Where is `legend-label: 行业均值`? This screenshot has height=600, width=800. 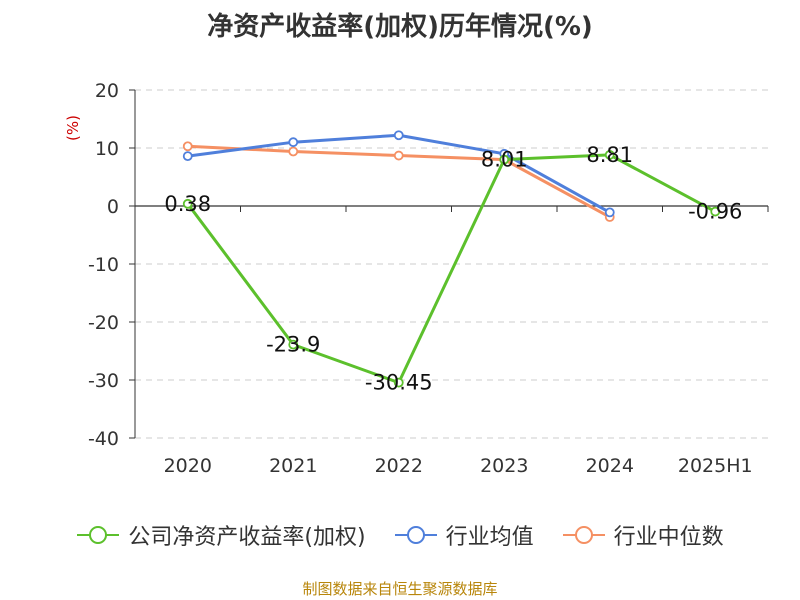 legend-label: 行业均值 is located at coordinates (489, 537).